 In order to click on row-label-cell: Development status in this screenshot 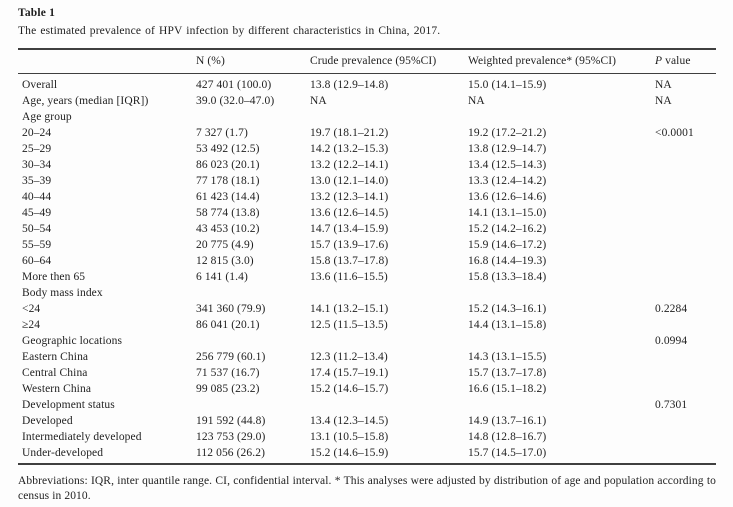, I will do `click(68, 405)`.